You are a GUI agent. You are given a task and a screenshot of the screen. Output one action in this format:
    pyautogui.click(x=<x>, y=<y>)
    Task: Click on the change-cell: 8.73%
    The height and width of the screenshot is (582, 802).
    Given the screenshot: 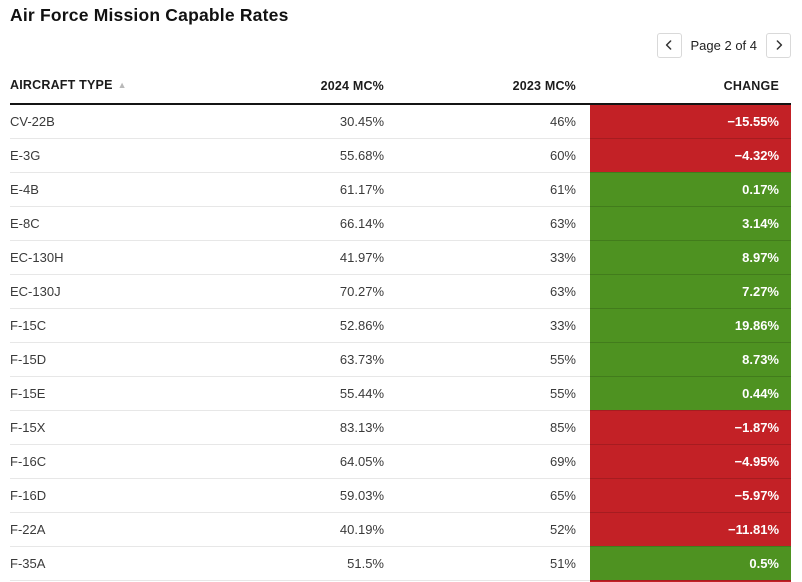 What is the action you would take?
    pyautogui.click(x=690, y=359)
    